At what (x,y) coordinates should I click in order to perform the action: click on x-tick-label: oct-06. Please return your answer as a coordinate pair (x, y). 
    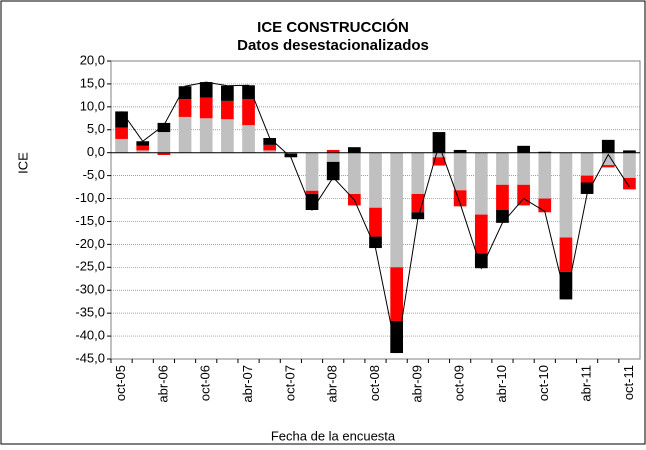
    Looking at the image, I should click on (205, 383).